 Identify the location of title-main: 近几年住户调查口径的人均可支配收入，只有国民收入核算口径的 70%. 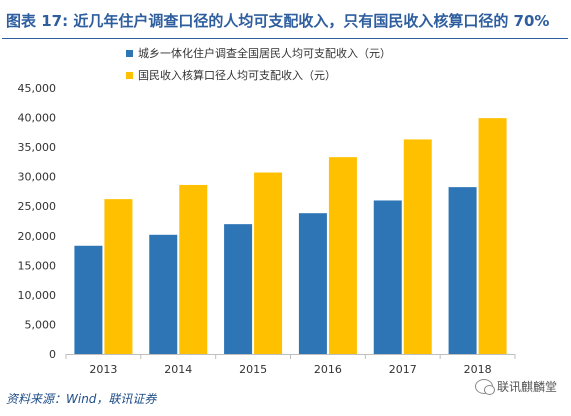
(309, 21).